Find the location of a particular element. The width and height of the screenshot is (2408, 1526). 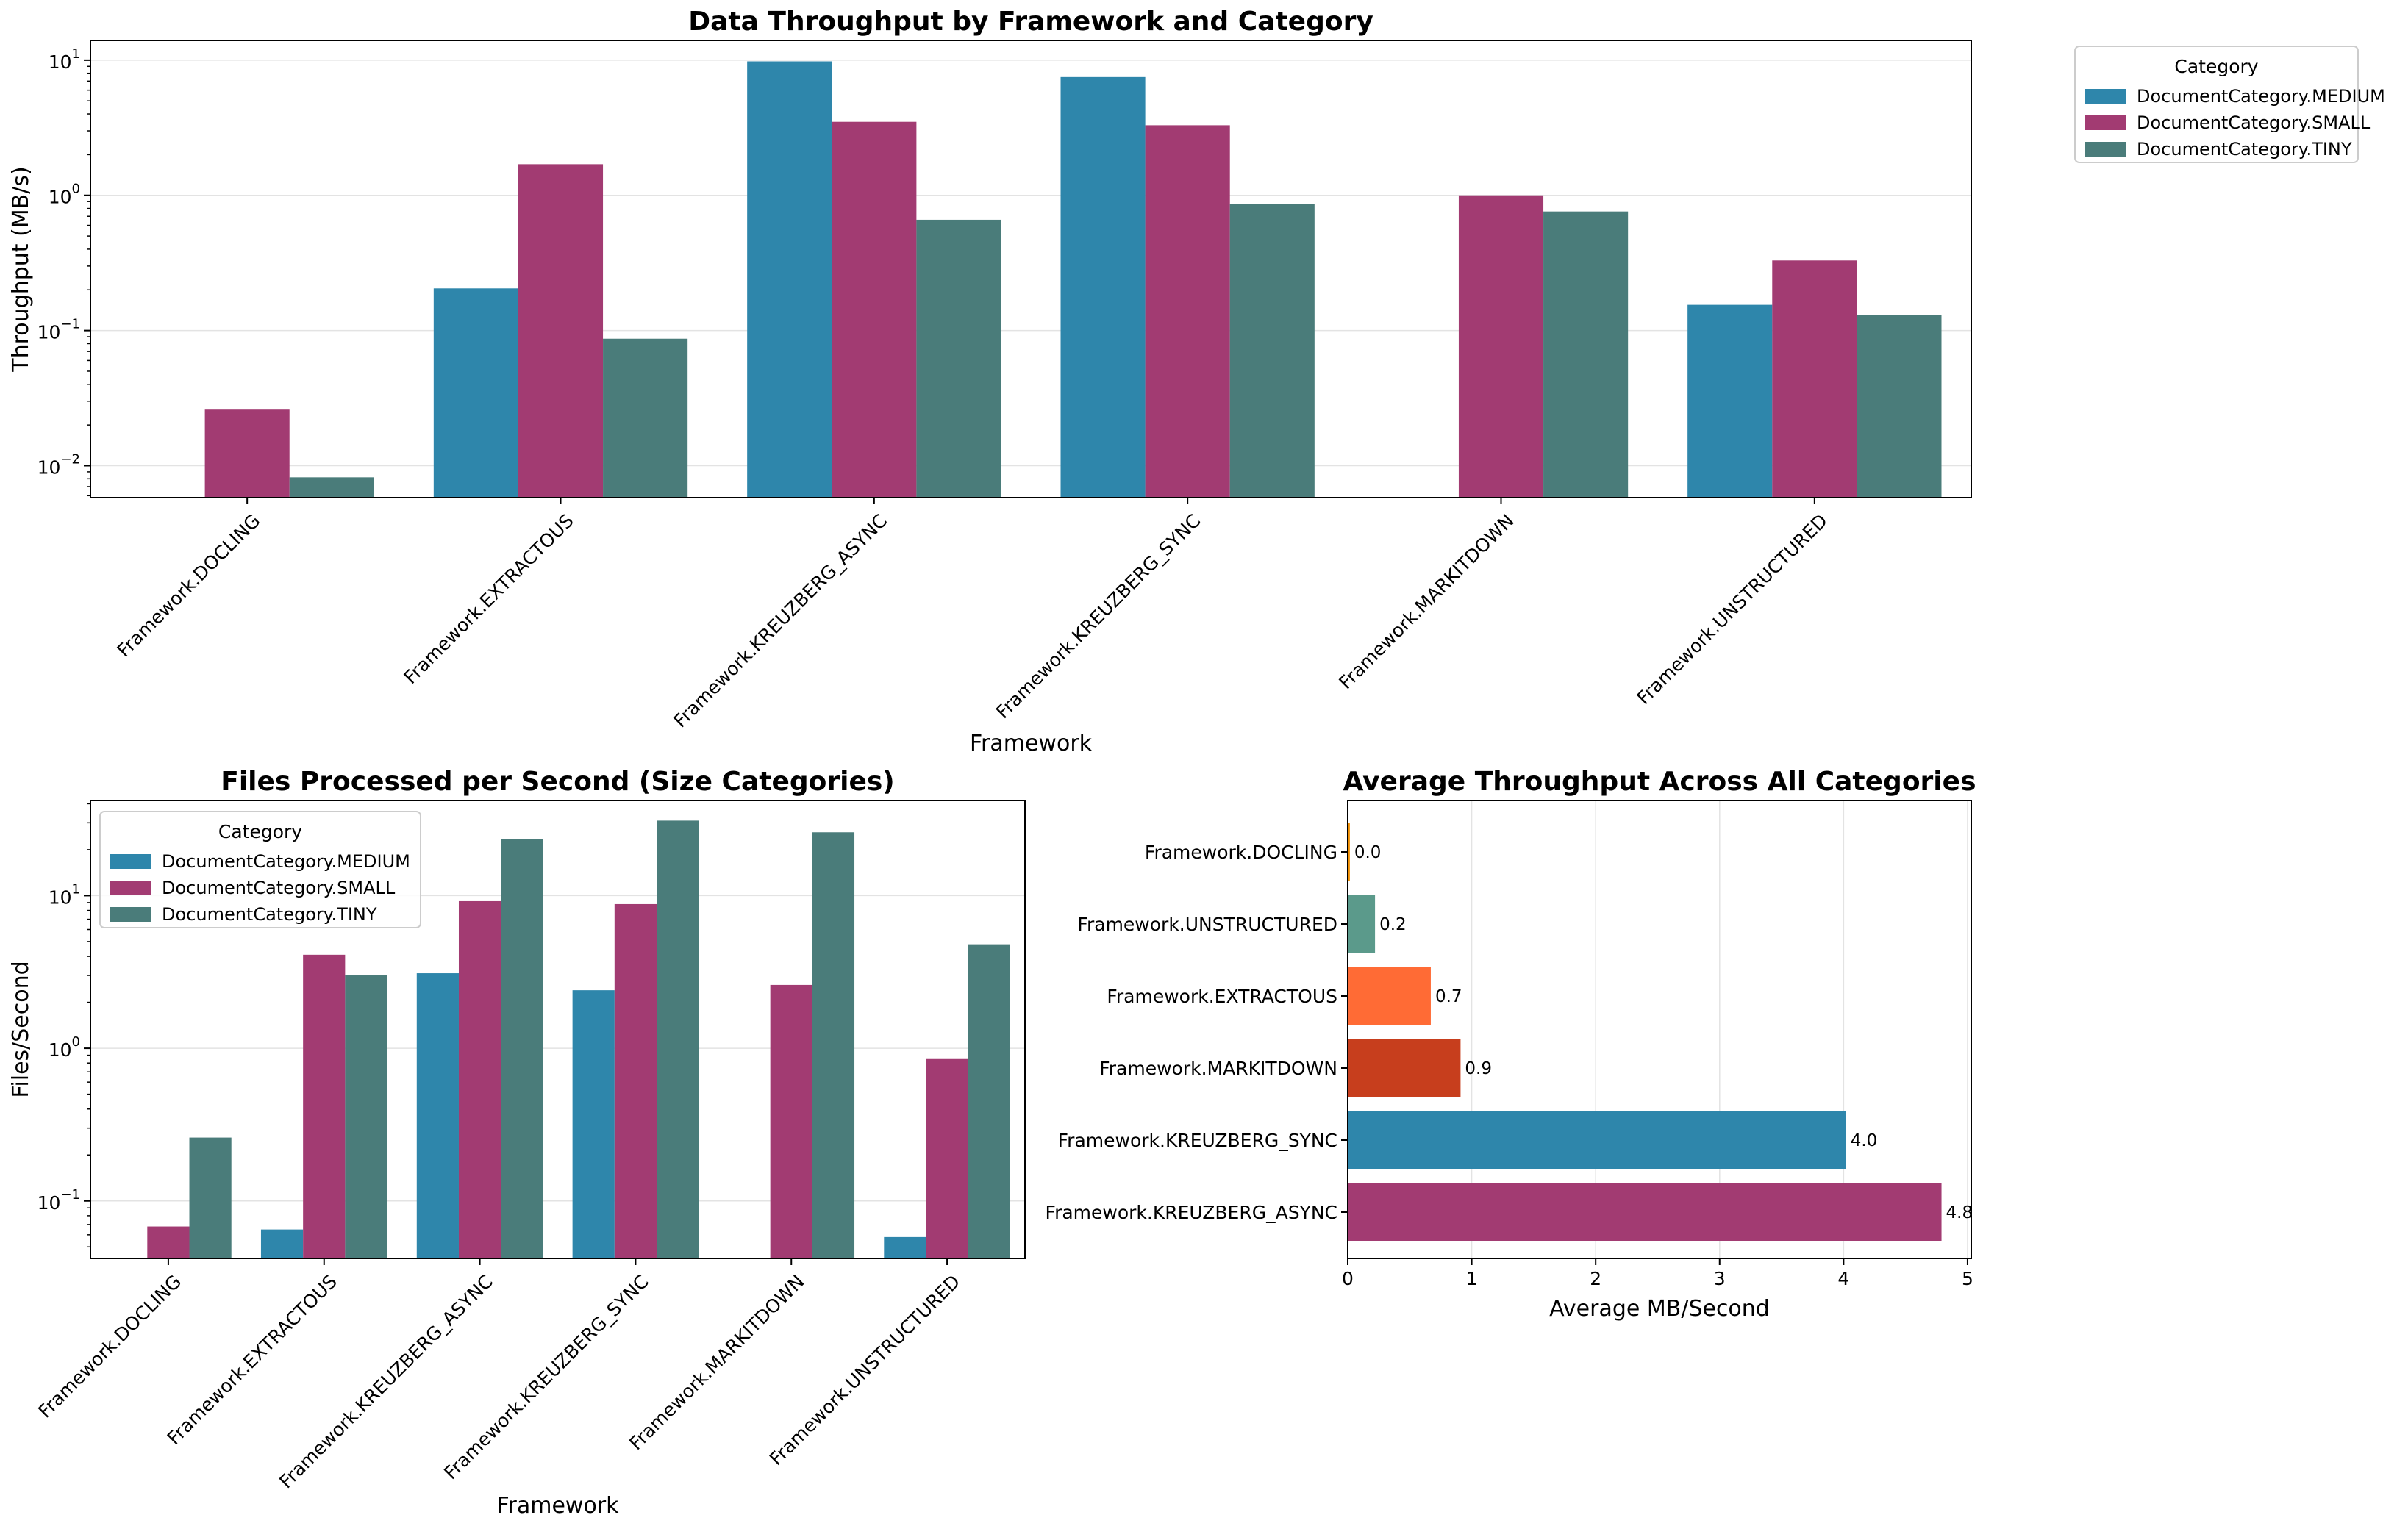

y-tick-label: 10⁻¹ is located at coordinates (58, 330).